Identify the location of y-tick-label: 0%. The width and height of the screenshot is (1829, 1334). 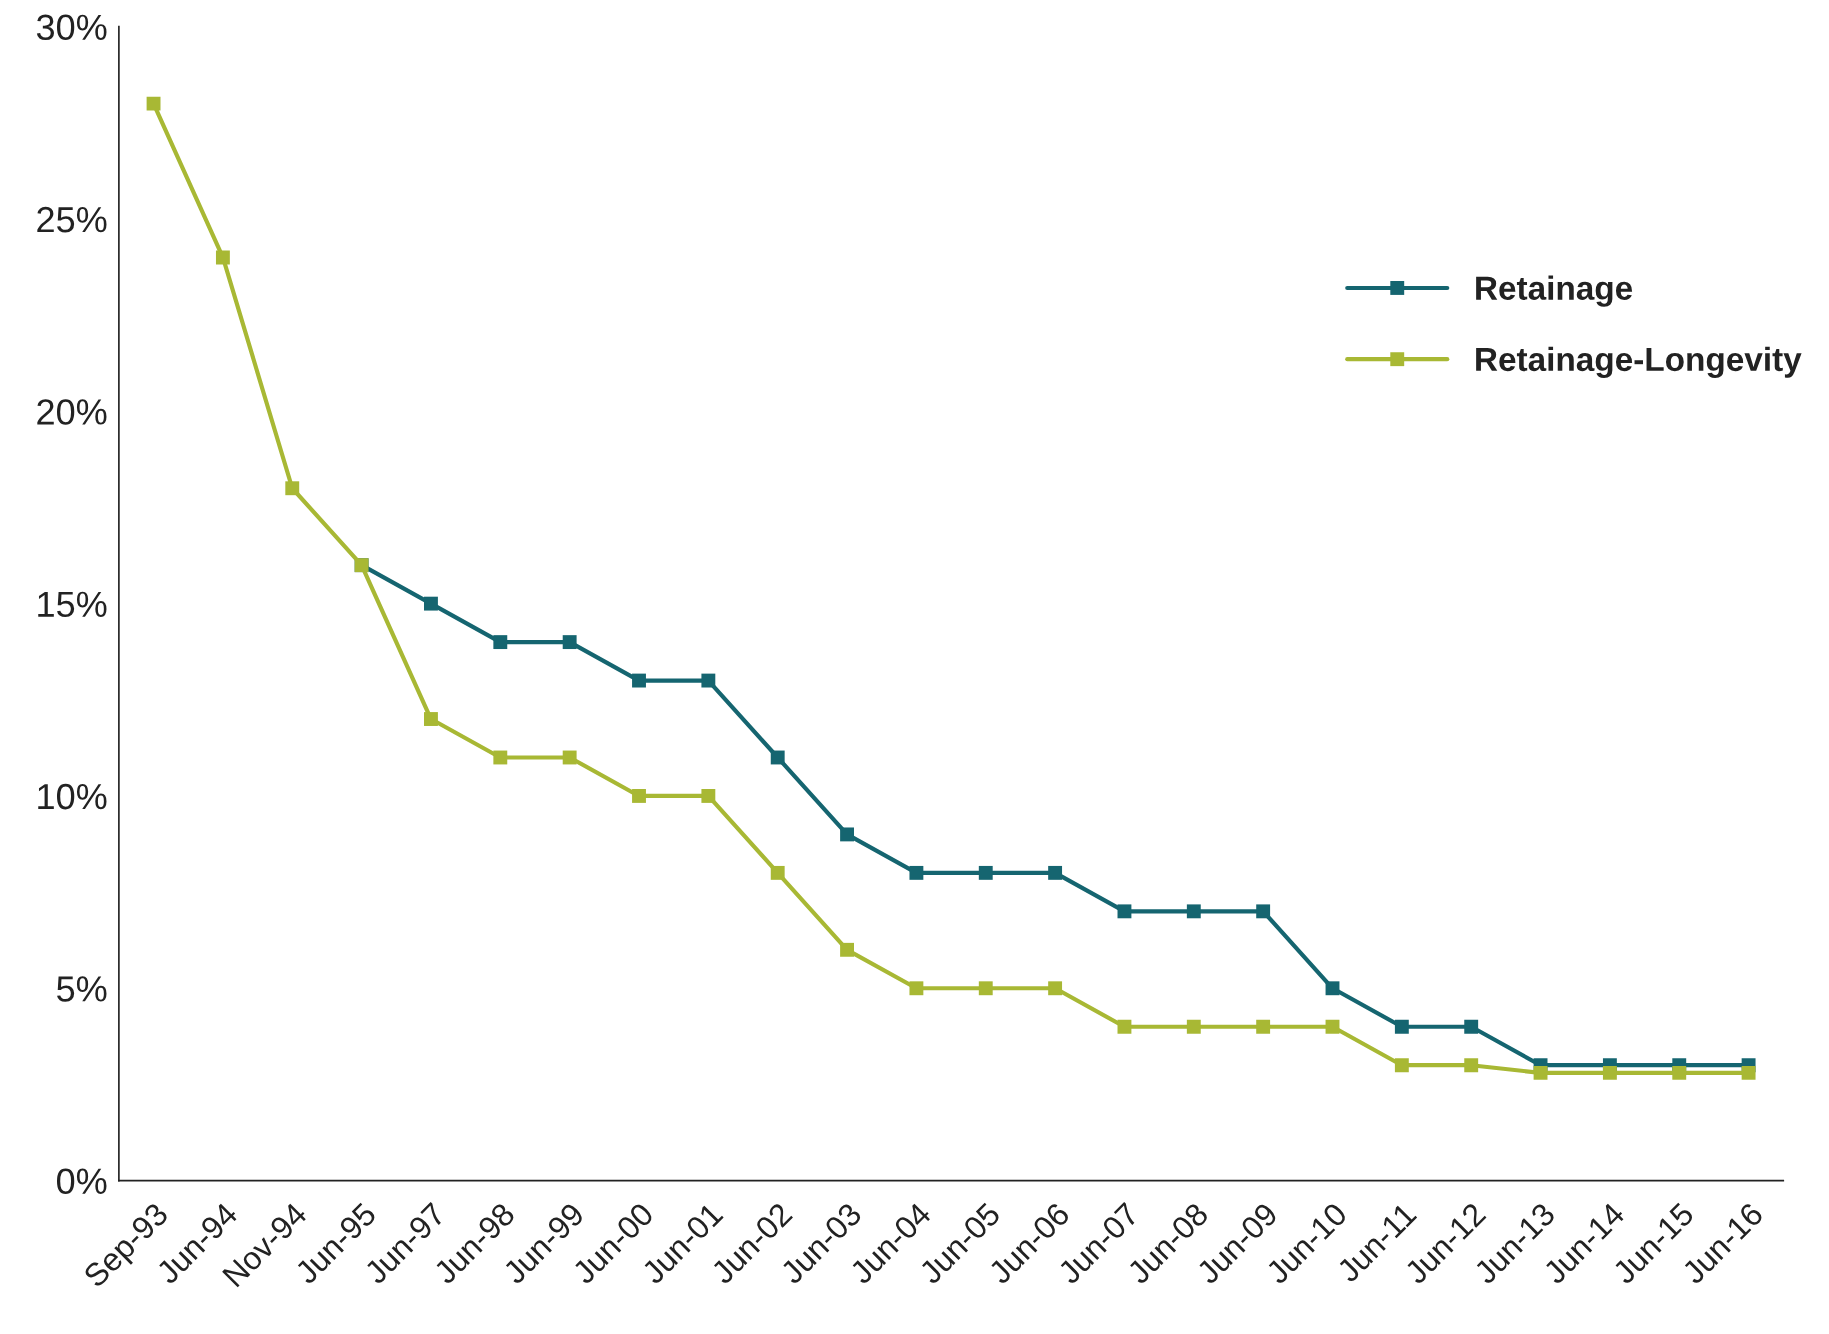
(81, 1181).